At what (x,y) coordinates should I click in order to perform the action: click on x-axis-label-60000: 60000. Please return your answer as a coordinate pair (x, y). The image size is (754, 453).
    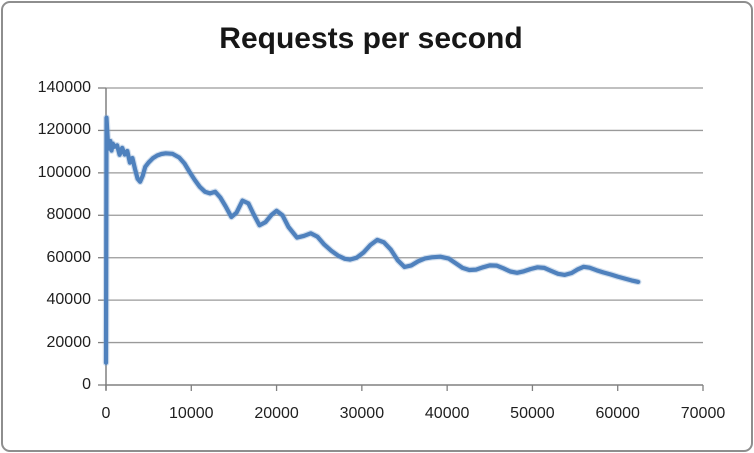
    Looking at the image, I should click on (617, 413).